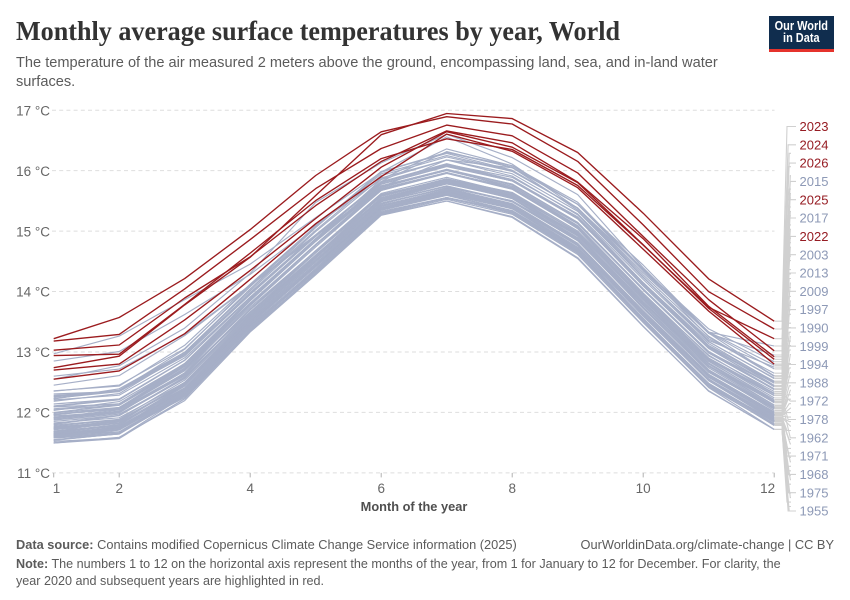 The image size is (850, 600). What do you see at coordinates (814, 126) in the screenshot?
I see `svg-text: 2023` at bounding box center [814, 126].